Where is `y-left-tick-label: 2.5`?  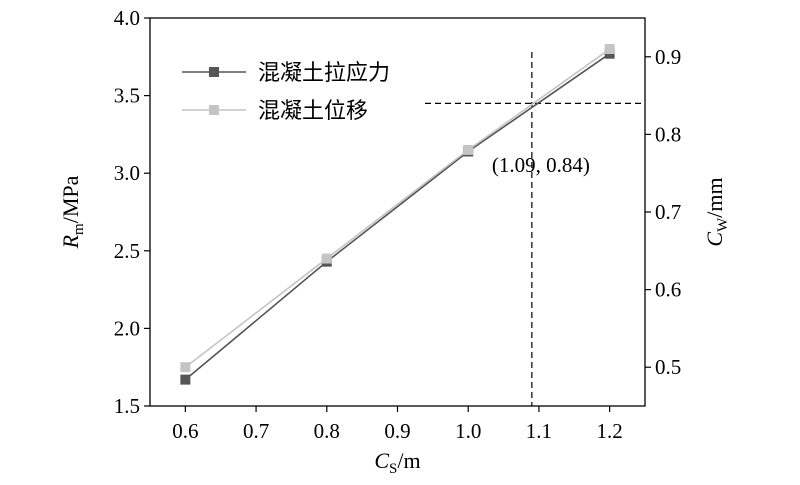
y-left-tick-label: 2.5 is located at coordinates (127, 251).